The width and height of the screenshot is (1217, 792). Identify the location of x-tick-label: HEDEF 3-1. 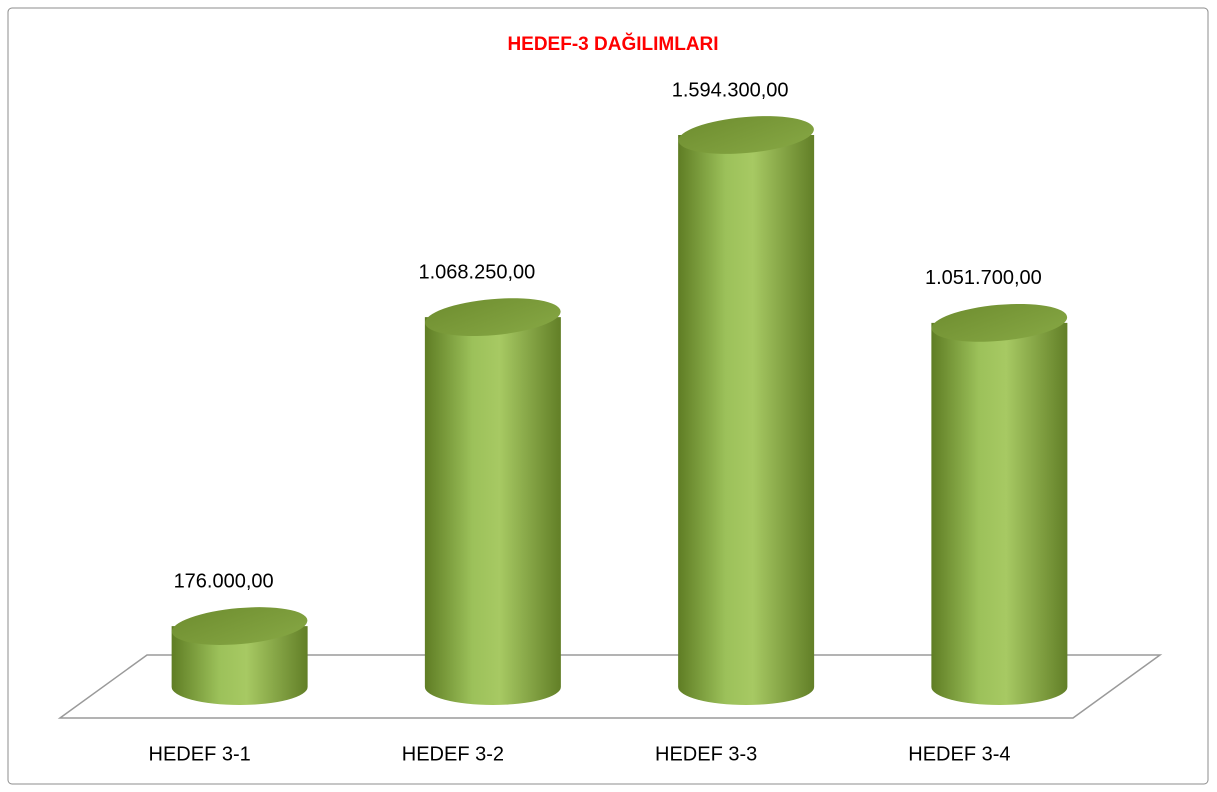
(200, 754).